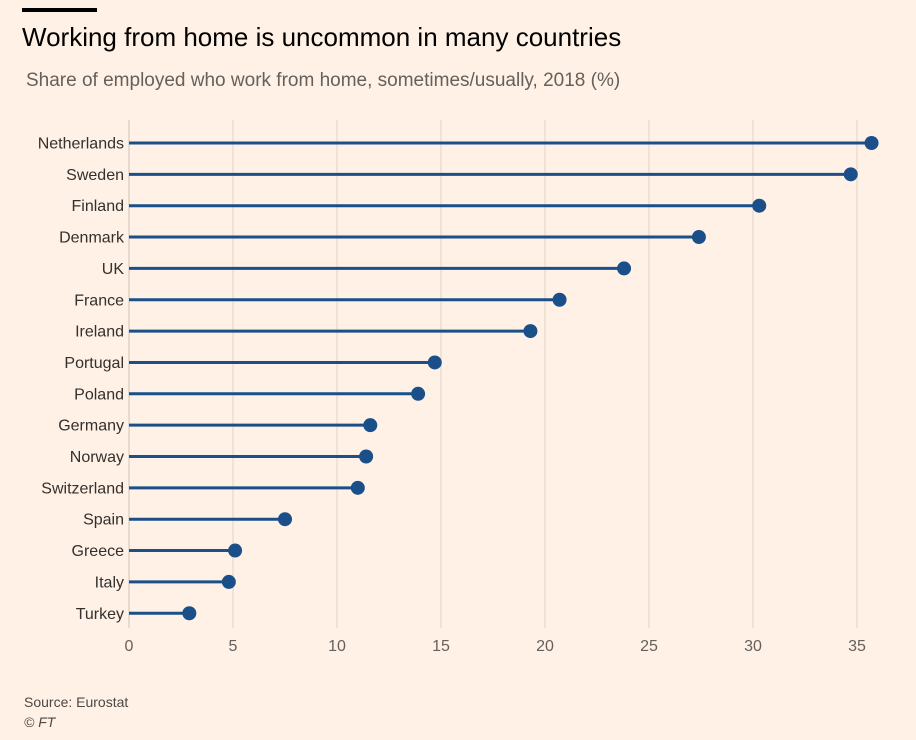 The width and height of the screenshot is (916, 740). Describe the element at coordinates (81, 144) in the screenshot. I see `category-label: Netherlands` at that location.